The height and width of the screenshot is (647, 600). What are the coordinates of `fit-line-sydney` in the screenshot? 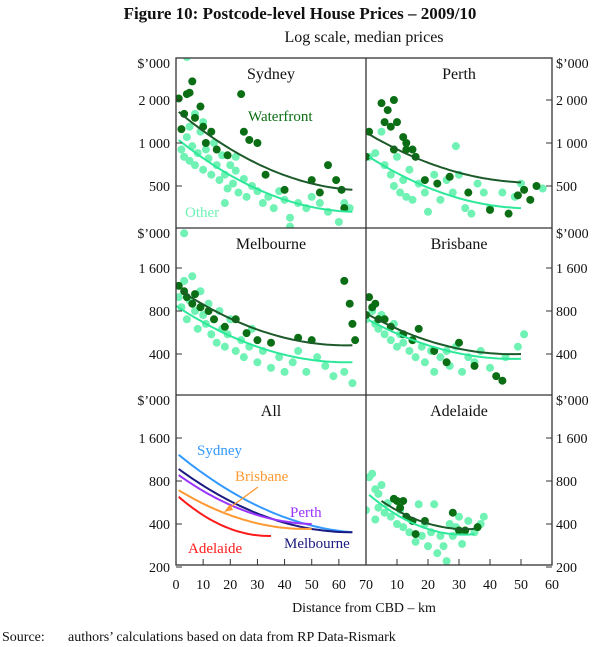 It's located at (265, 494).